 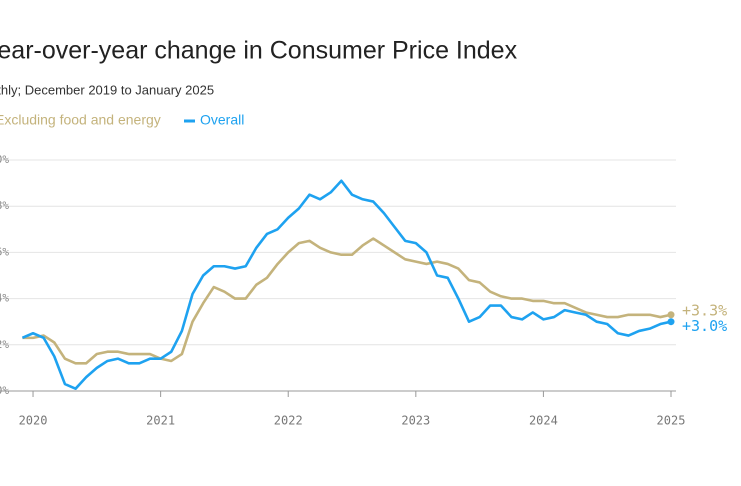 What do you see at coordinates (80, 120) in the screenshot?
I see `legend-label: Excluding food and energy` at bounding box center [80, 120].